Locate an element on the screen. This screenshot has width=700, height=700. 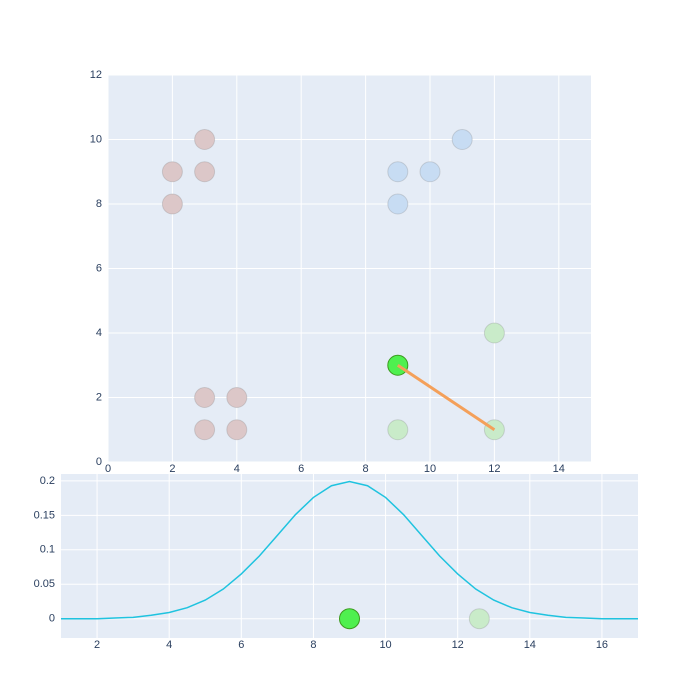
y-tick-label: 12 is located at coordinates (96, 75).